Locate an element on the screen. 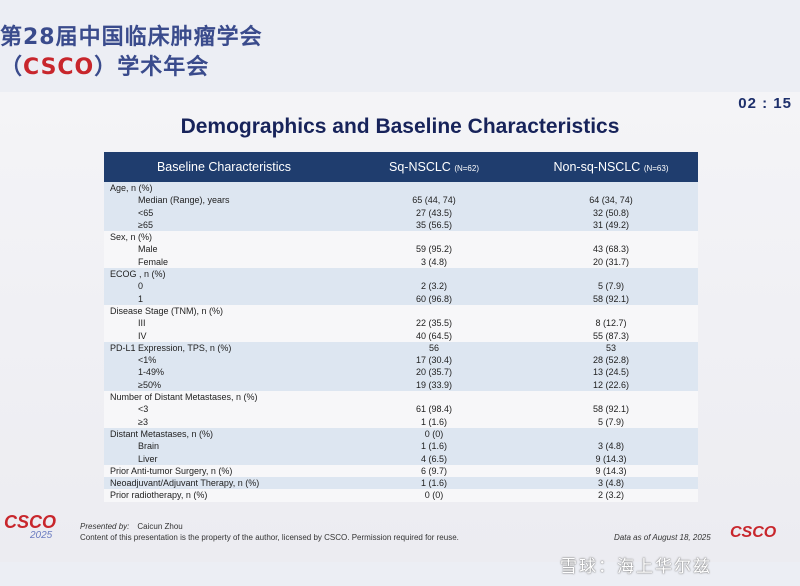 The height and width of the screenshot is (586, 800). row-label: Neoadjuvant/Adjuvant Therapy, n (%) is located at coordinates (224, 483).